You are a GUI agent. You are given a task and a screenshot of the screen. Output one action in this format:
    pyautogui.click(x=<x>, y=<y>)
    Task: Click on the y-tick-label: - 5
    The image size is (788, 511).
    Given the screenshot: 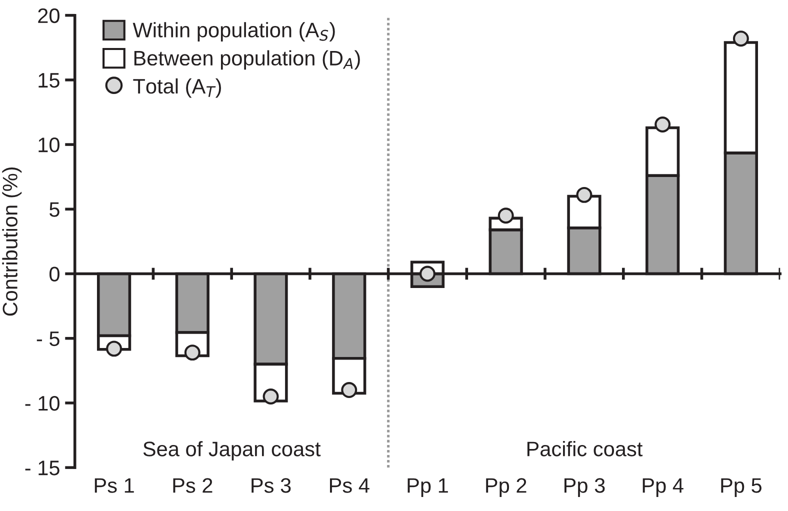 What is the action you would take?
    pyautogui.click(x=48, y=339)
    